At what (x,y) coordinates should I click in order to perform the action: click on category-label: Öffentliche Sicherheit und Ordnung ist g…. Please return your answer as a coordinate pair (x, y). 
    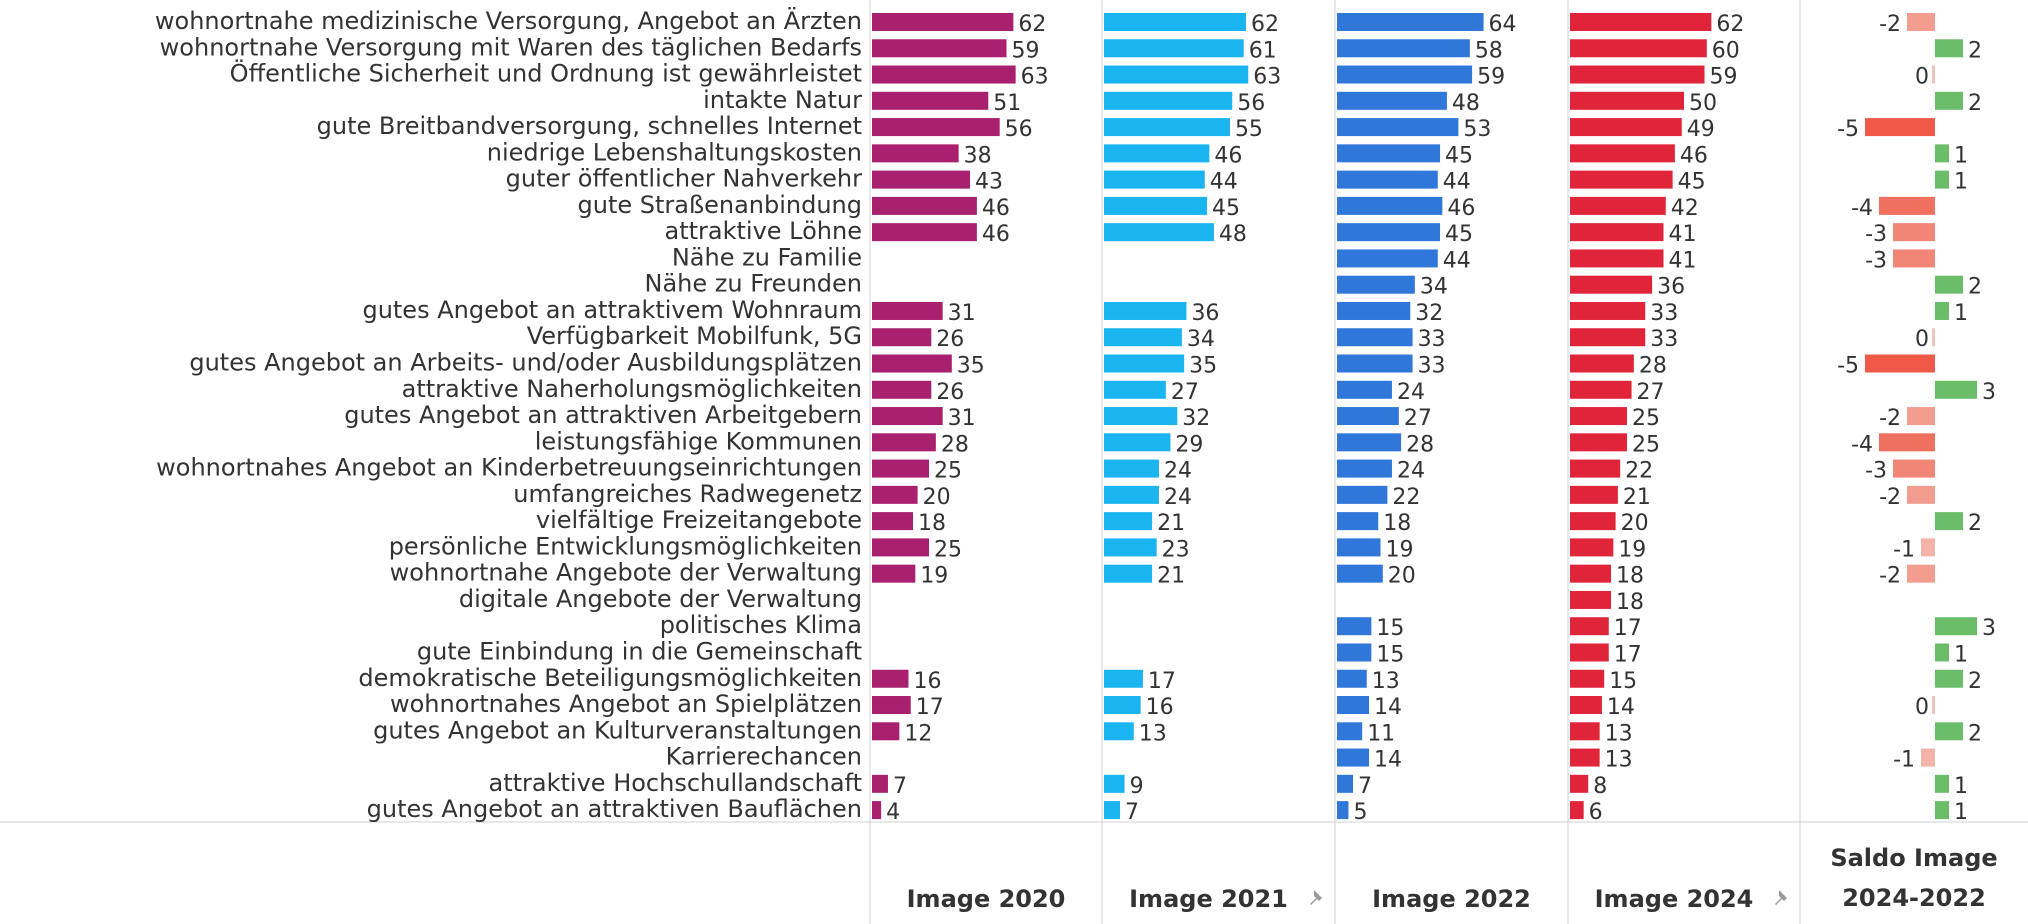
    Looking at the image, I should click on (546, 73).